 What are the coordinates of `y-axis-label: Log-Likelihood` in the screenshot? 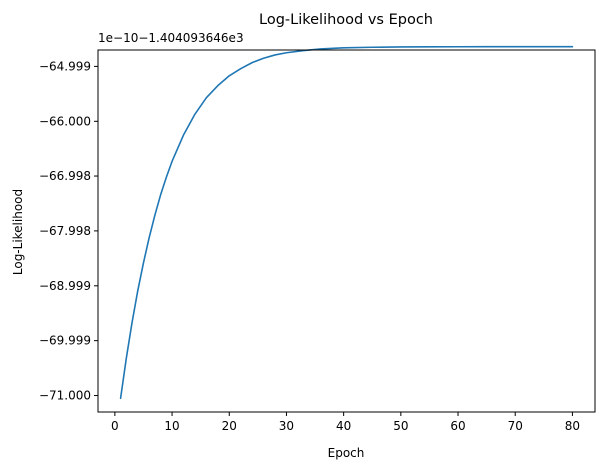 It's located at (18, 232).